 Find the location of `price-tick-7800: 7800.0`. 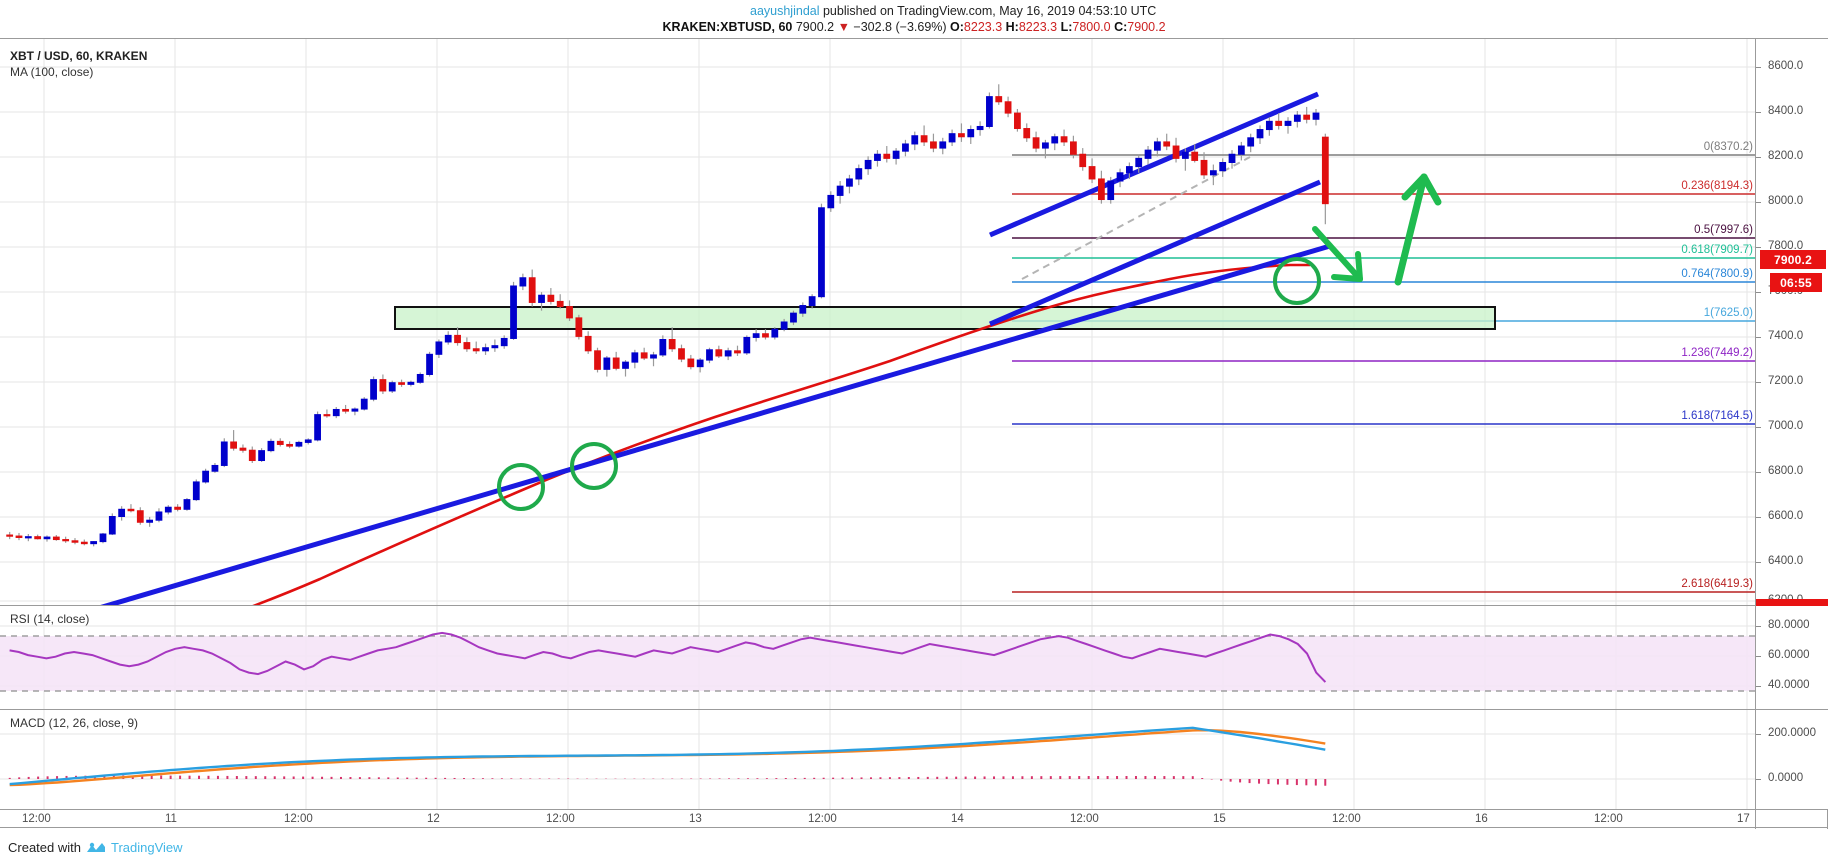

price-tick-7800: 7800.0 is located at coordinates (1786, 246).